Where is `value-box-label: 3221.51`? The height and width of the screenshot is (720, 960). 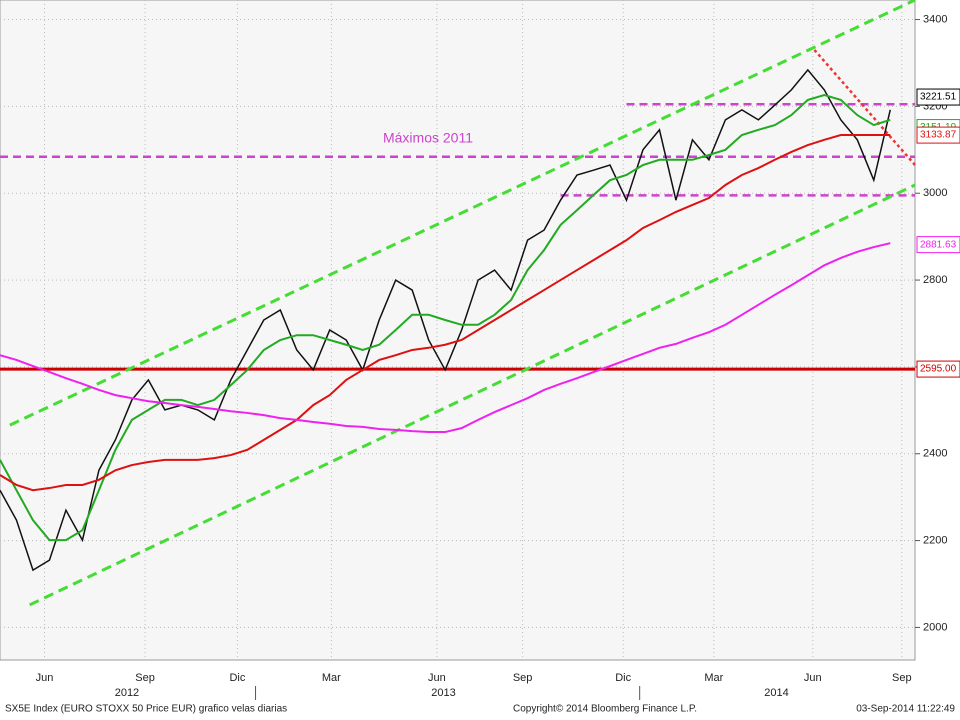 value-box-label: 3221.51 is located at coordinates (938, 97).